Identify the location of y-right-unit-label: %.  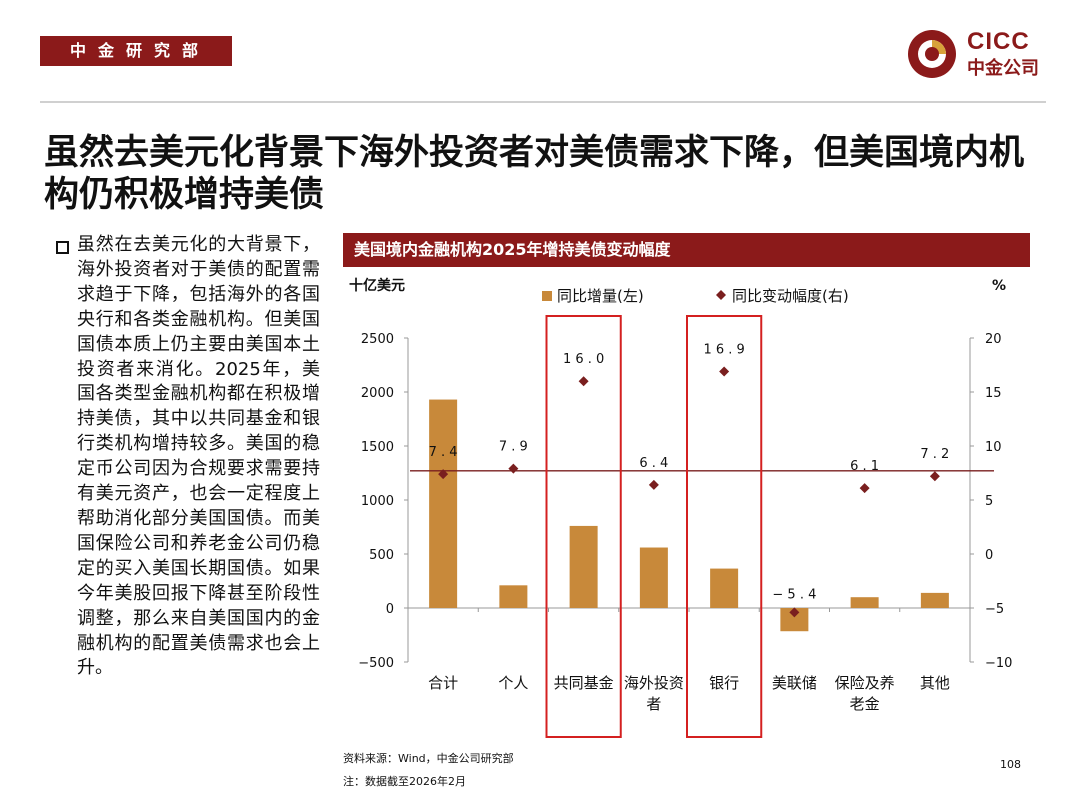
(999, 286).